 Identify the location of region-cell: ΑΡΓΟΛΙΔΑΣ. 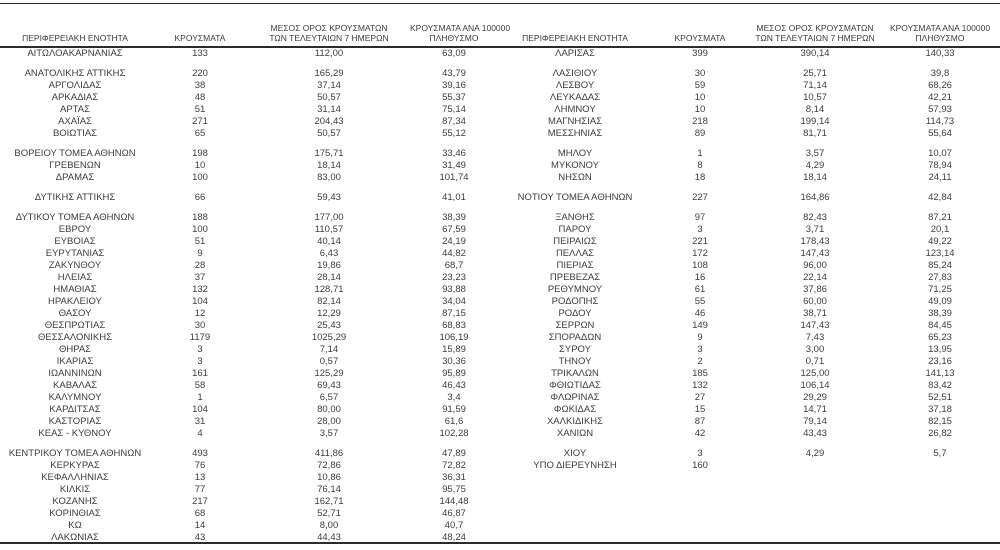
(75, 85).